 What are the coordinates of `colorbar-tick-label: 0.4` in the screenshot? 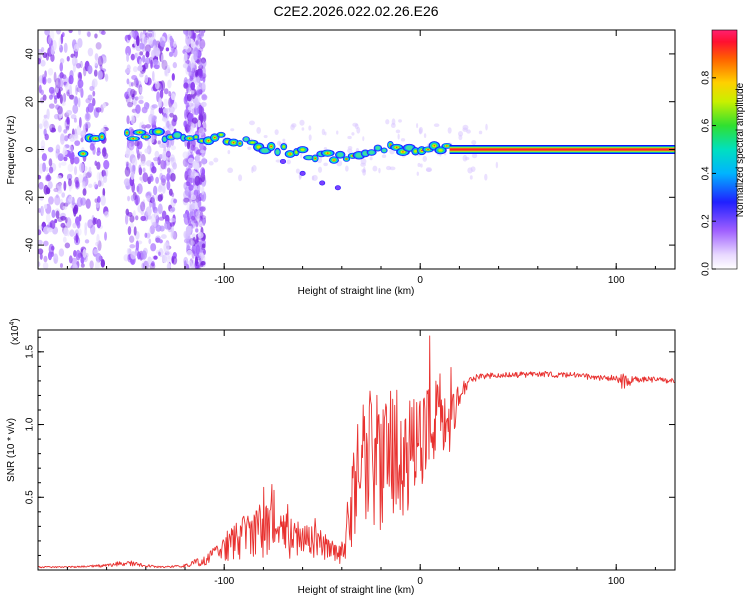 It's located at (706, 173).